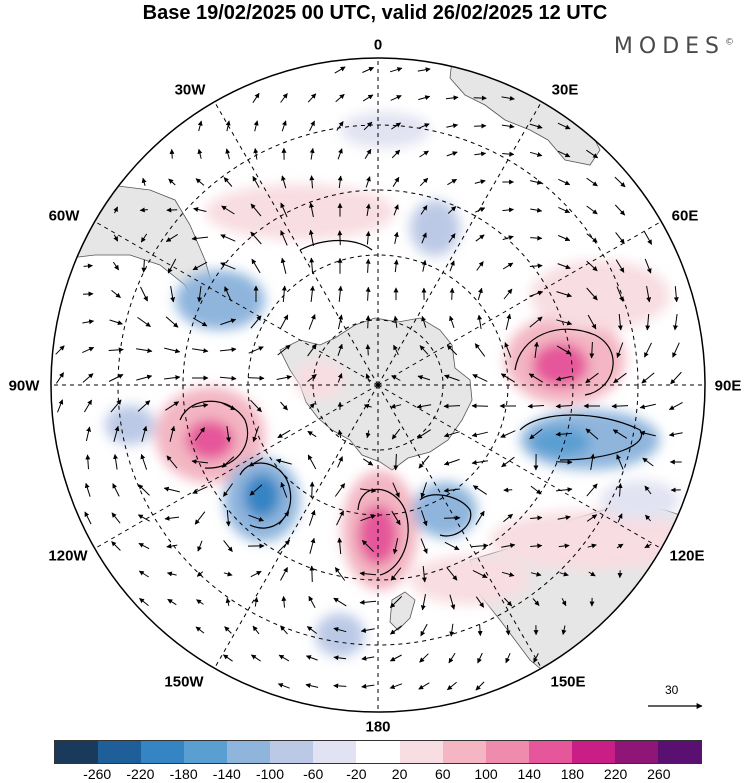 The image size is (750, 783). I want to click on colorbar-tick-label: 180, so click(572, 774).